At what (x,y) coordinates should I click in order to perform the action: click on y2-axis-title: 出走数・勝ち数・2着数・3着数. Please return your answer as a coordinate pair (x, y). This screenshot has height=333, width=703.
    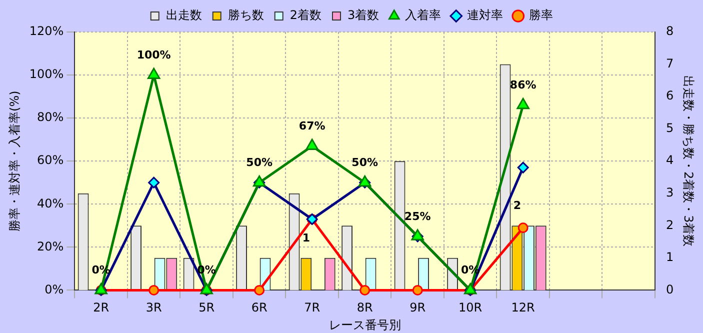
    Looking at the image, I should click on (689, 161).